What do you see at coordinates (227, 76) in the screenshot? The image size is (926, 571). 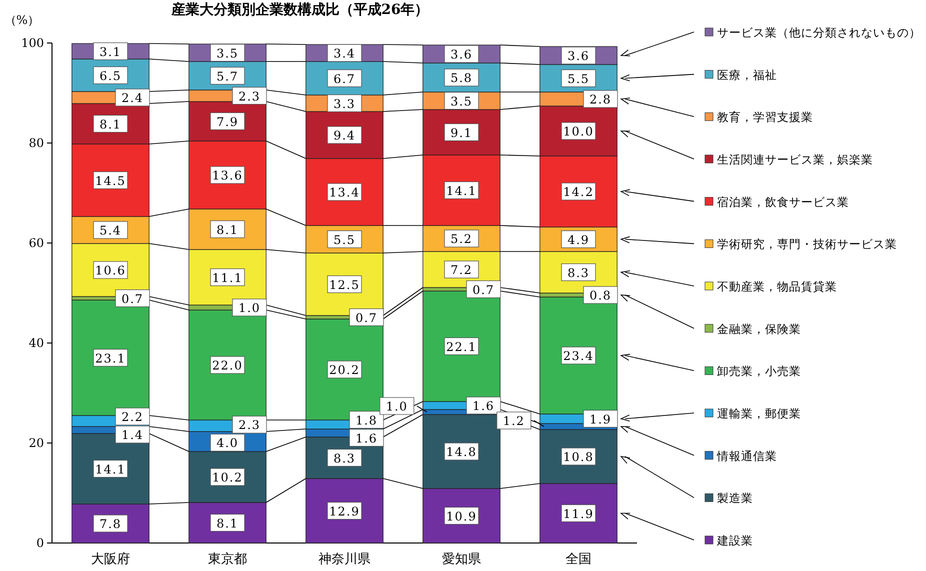 I see `data-label: 5.7` at bounding box center [227, 76].